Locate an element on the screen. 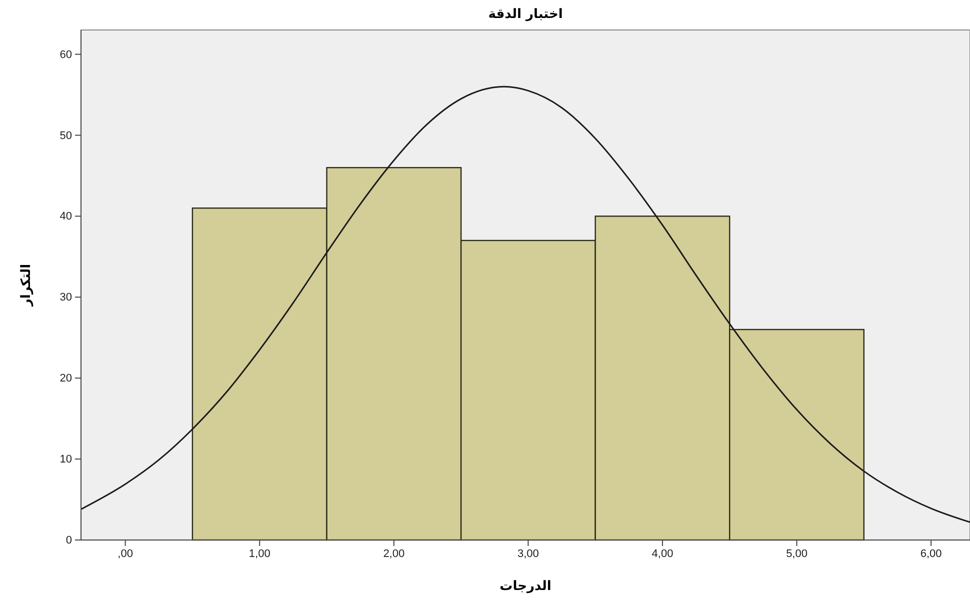 The width and height of the screenshot is (970, 601). y-tick-label: 10 is located at coordinates (66, 460).